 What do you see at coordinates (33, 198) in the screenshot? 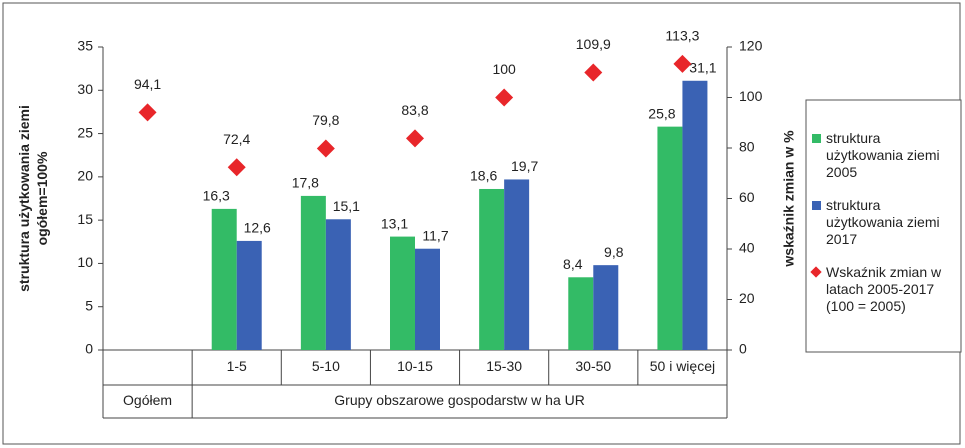
I see `y-axis-title: struktura użytkowania ziemi ogółem=100%` at bounding box center [33, 198].